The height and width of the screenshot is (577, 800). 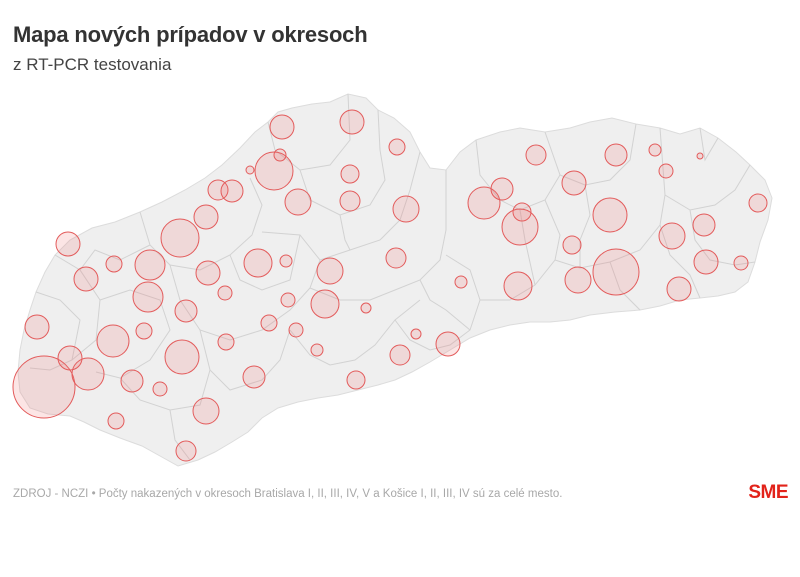 I want to click on map-title: Mapa nových prípadov v okresoch, so click(x=190, y=34).